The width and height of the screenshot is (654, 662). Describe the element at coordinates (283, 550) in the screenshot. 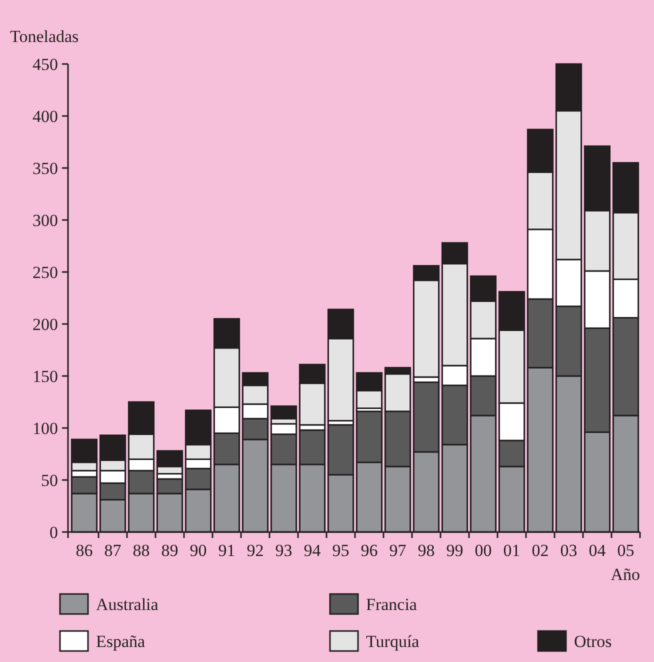

I see `x-tick-label: 93` at that location.